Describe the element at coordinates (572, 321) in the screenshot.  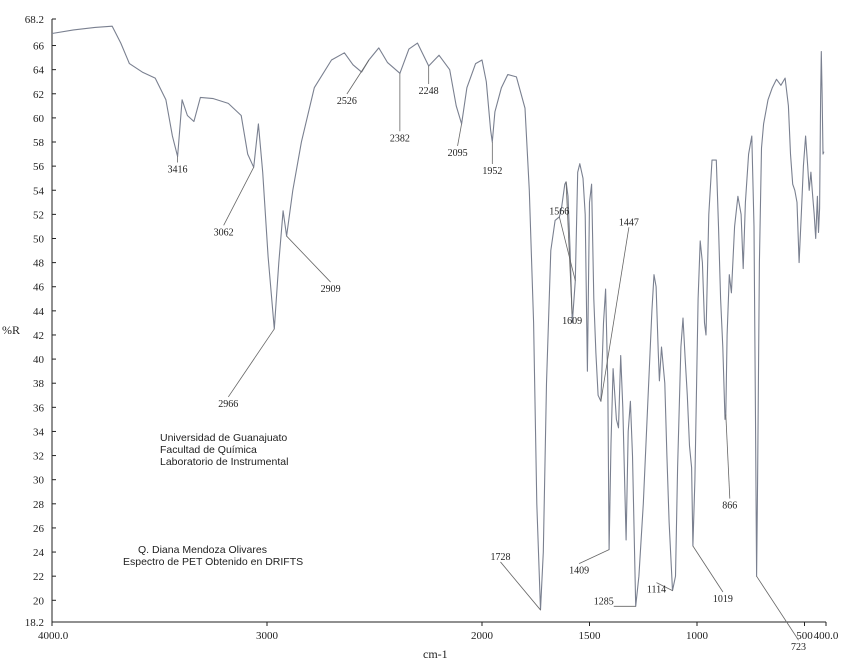
I see `peak-label: 1609` at that location.